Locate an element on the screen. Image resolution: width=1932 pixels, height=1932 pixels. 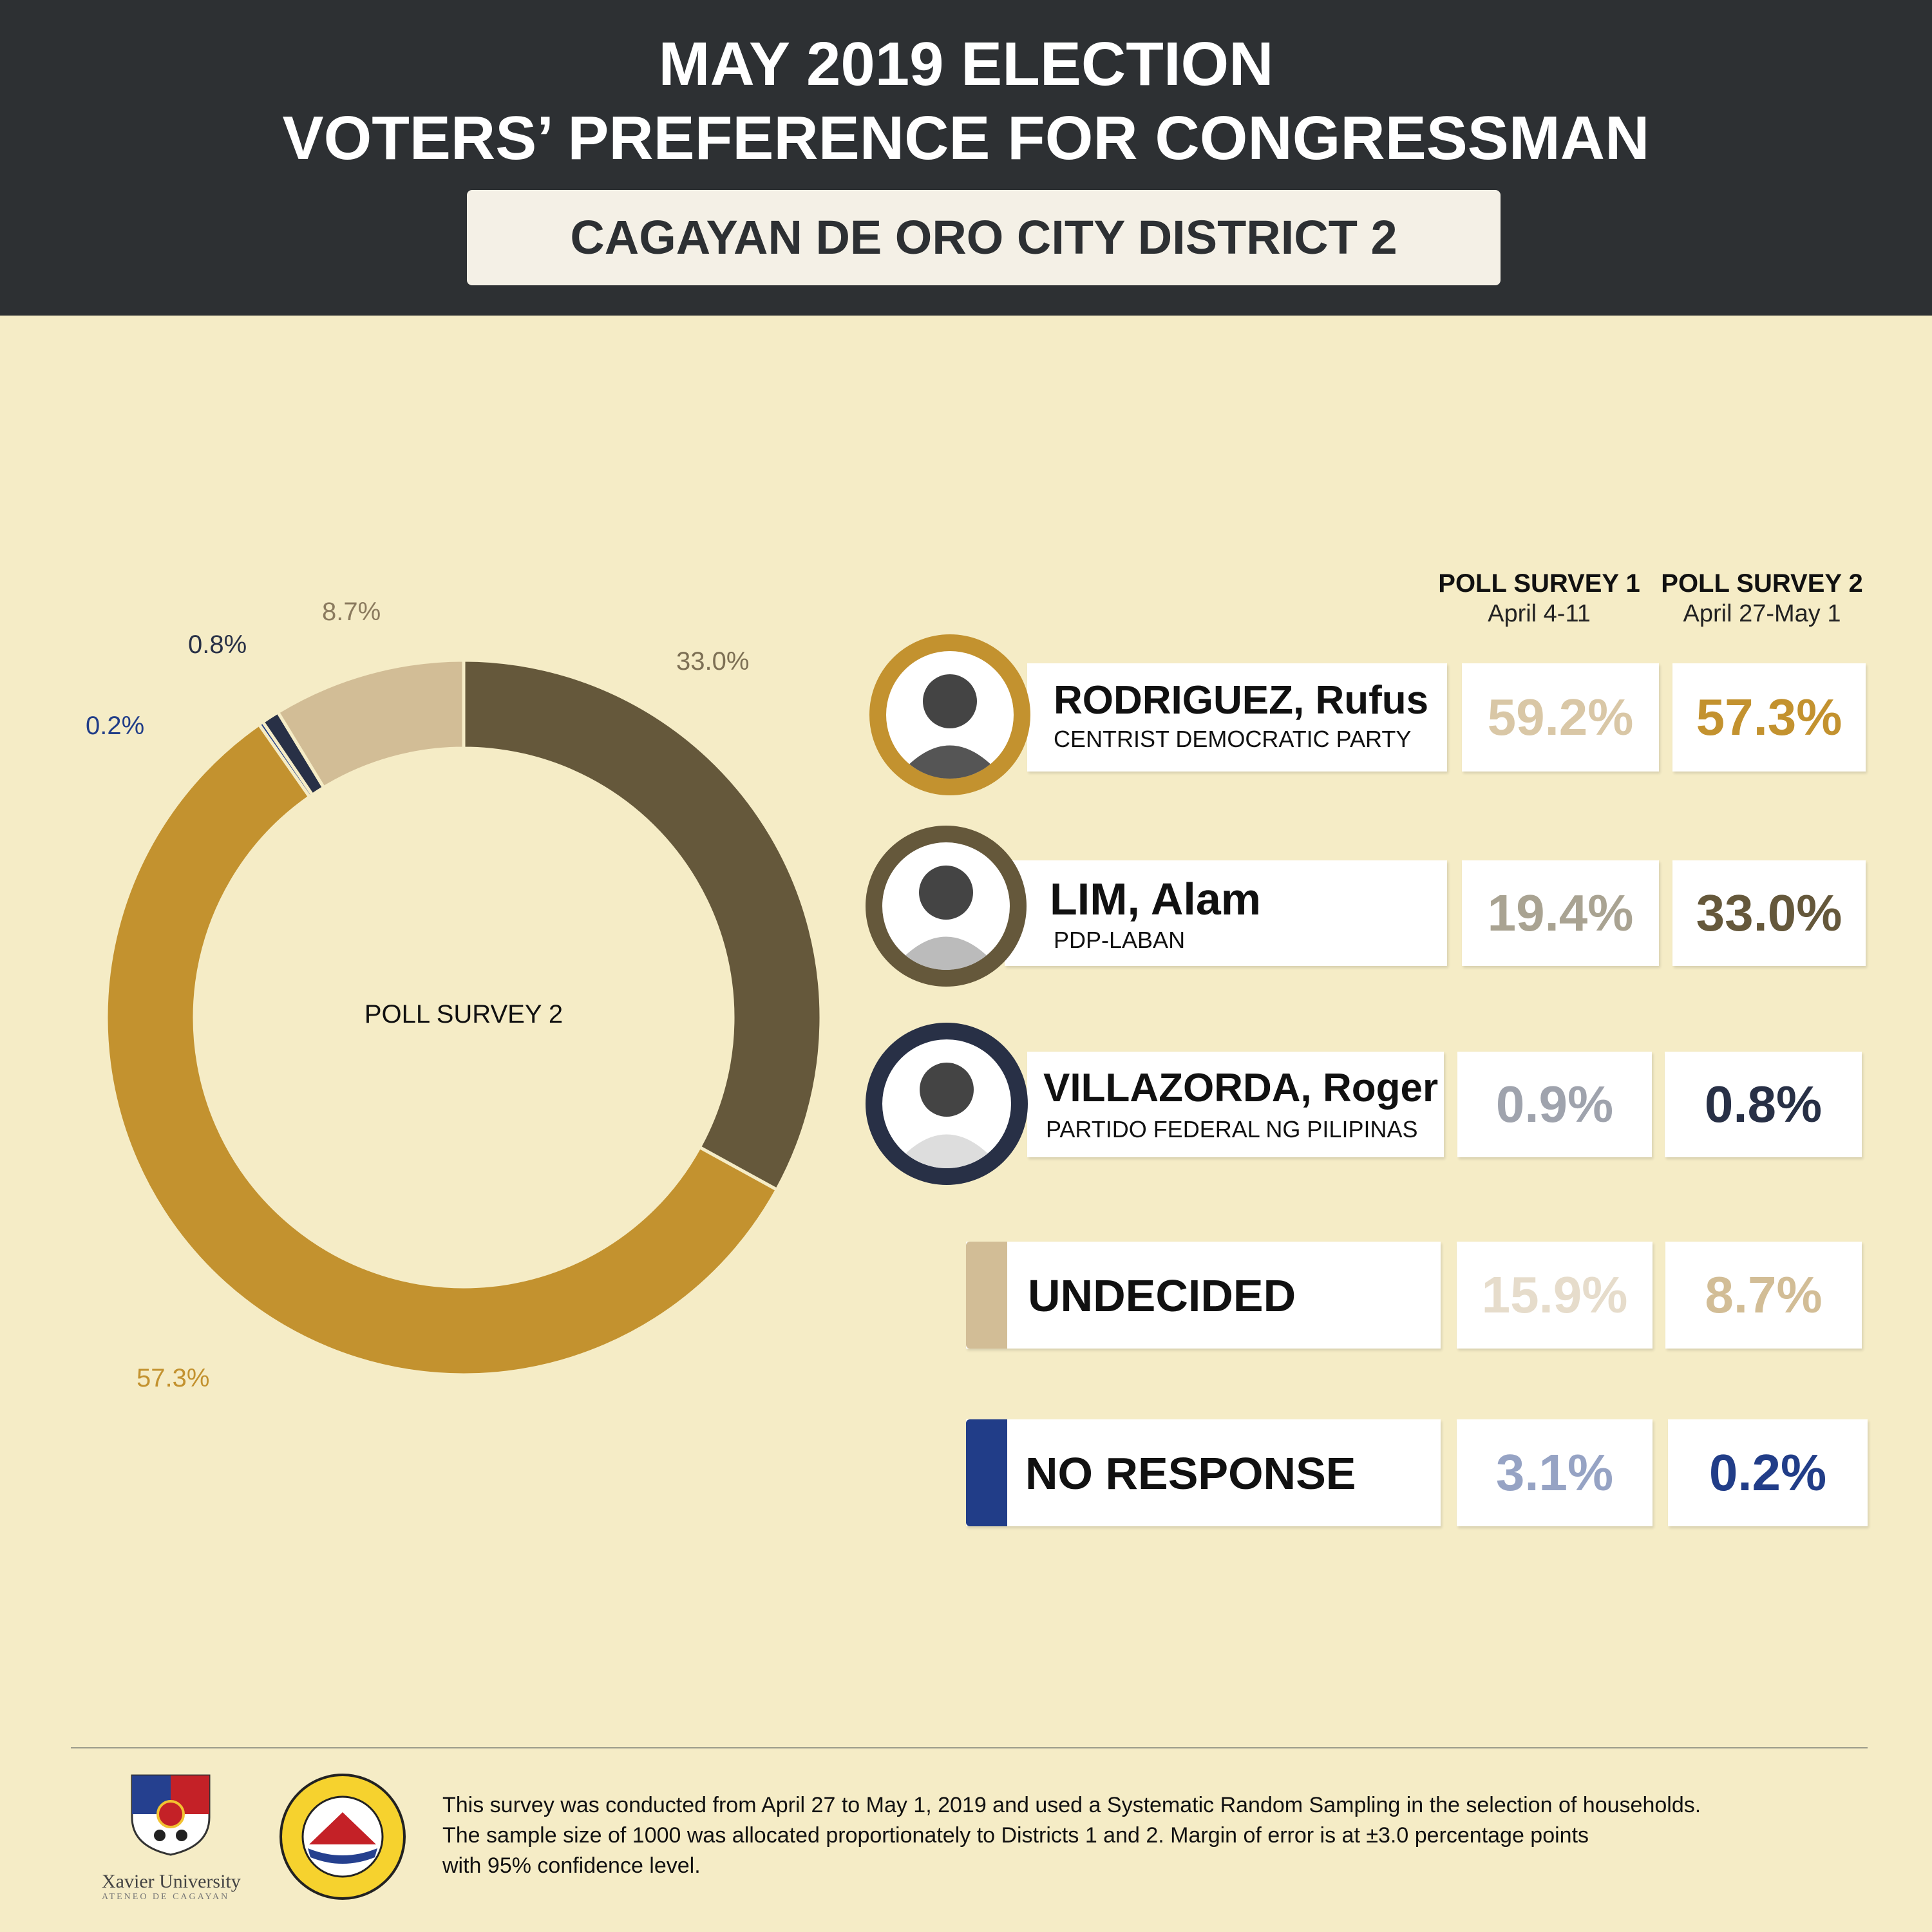
slice-label-undecided: 8.7% is located at coordinates (351, 612).